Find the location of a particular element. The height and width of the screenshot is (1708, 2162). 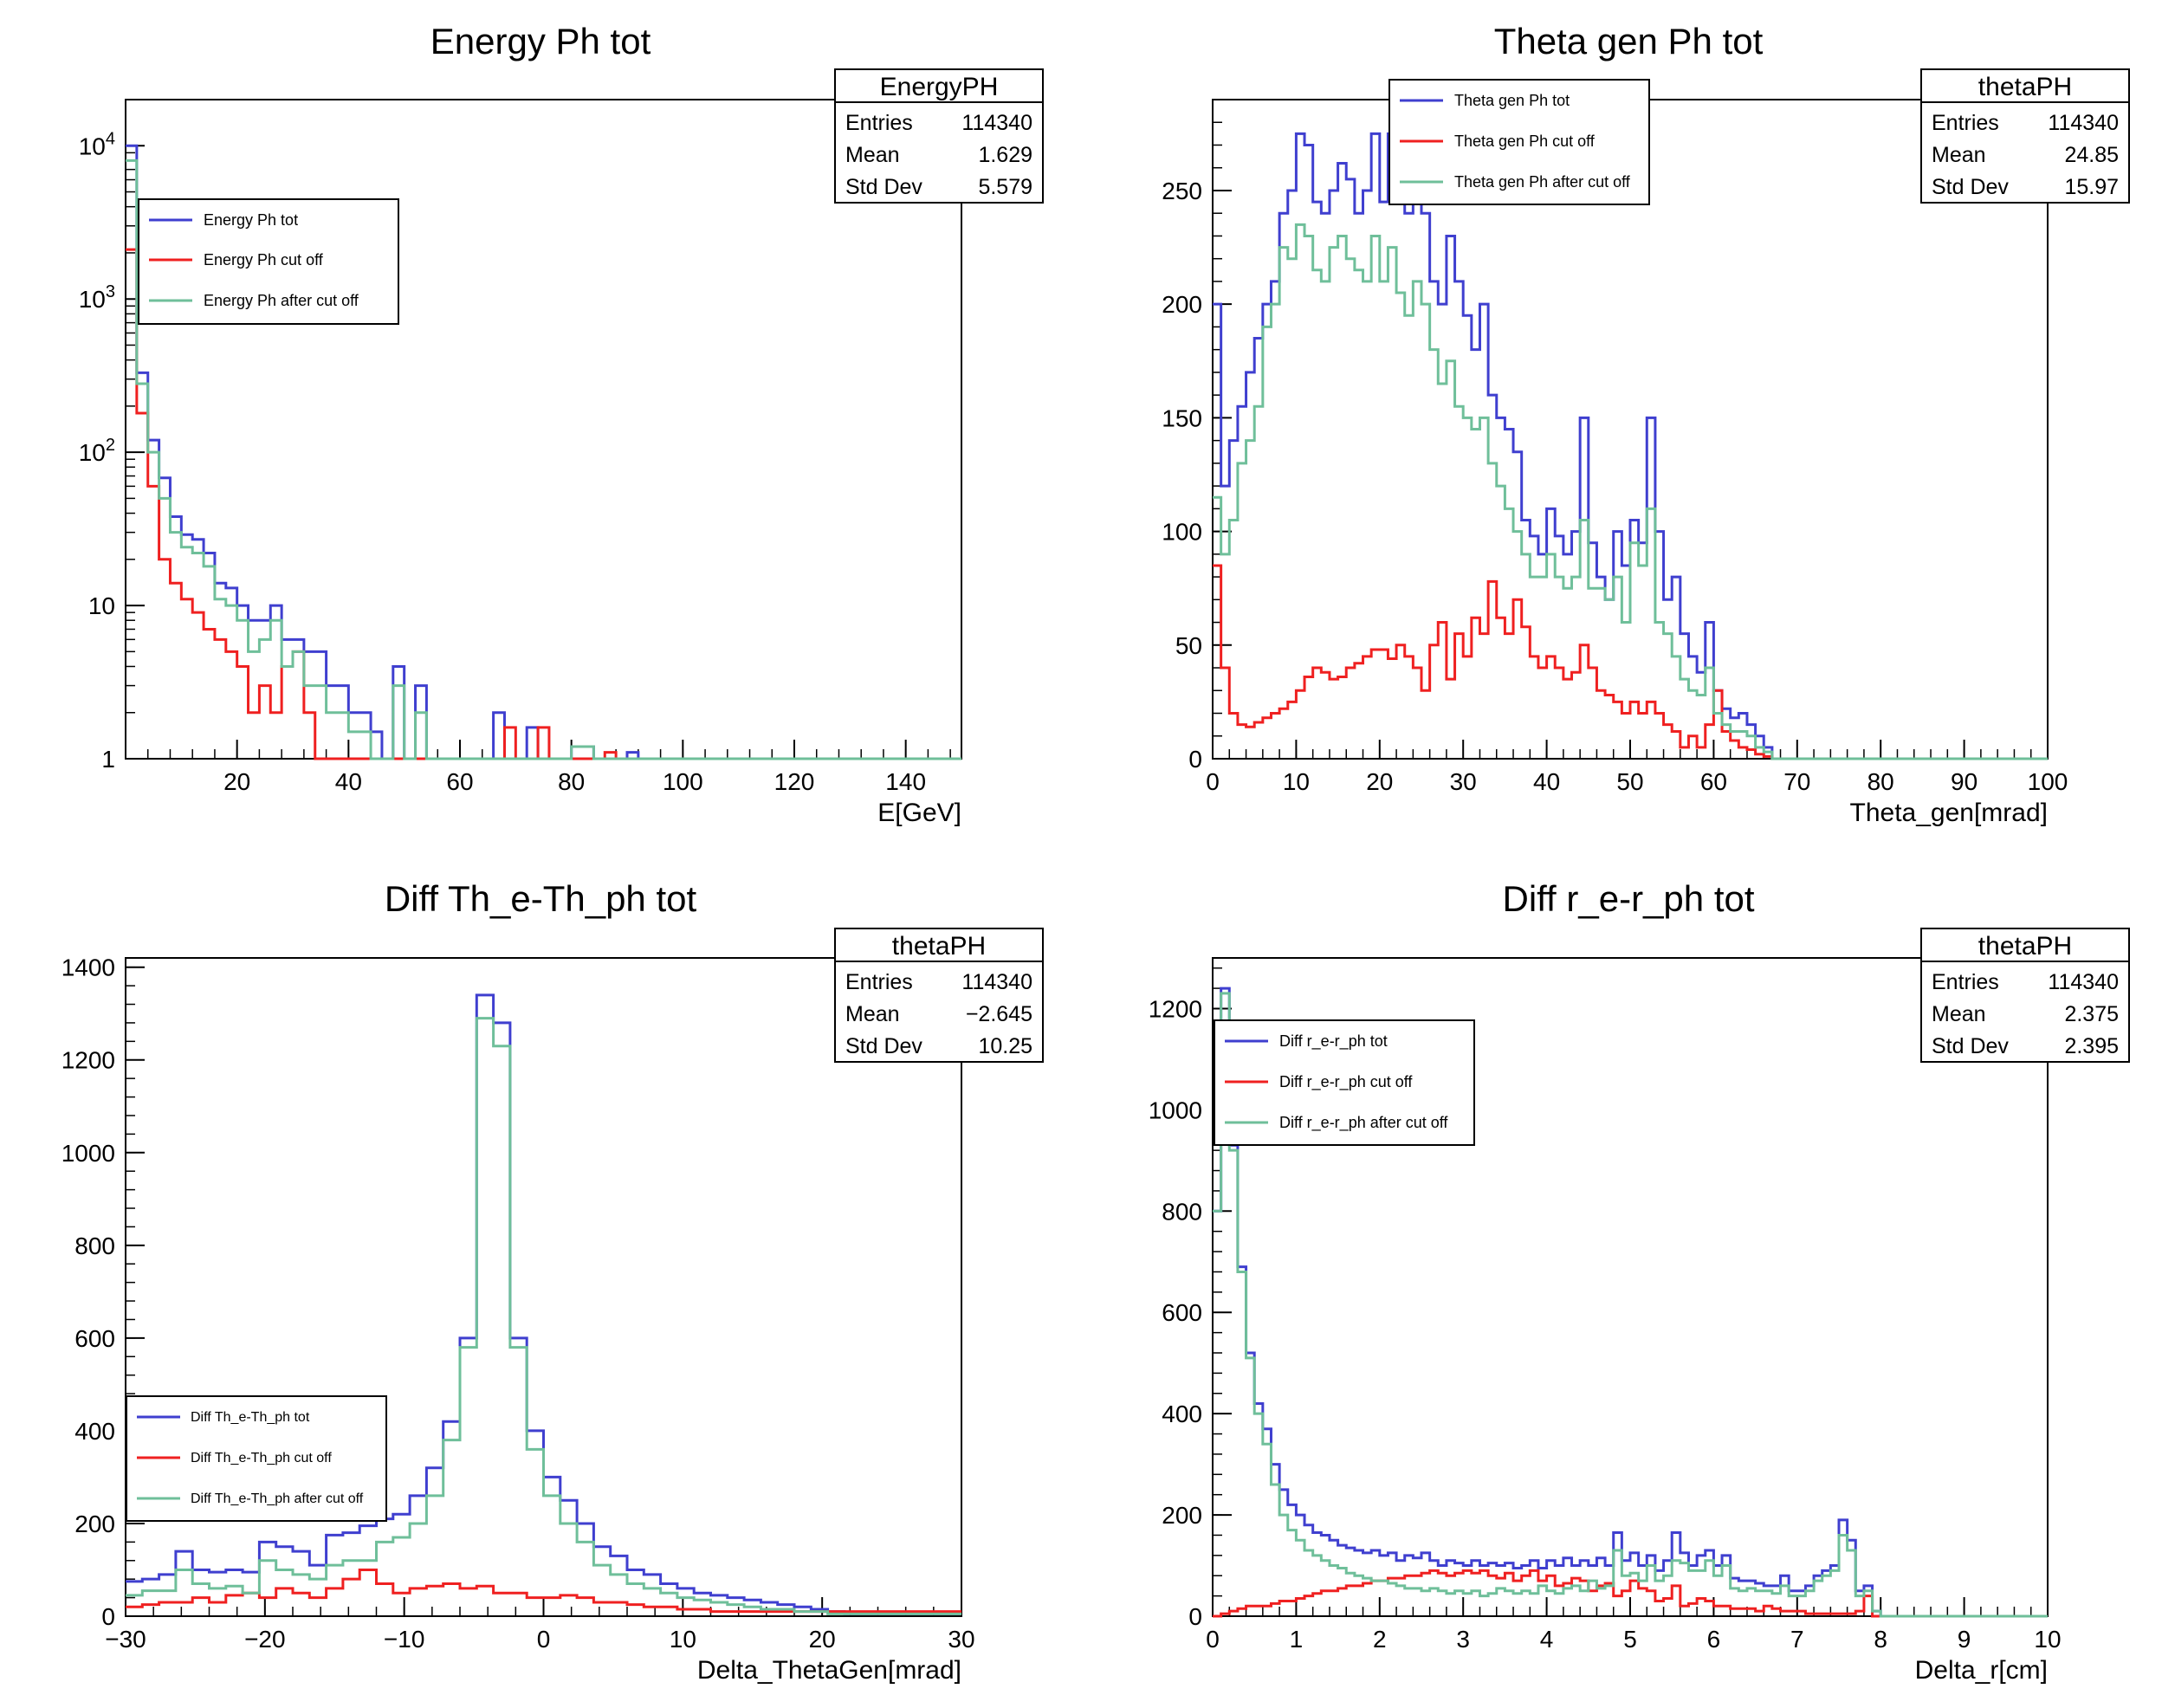

legend-label: Diff r_e-r_ph cut off is located at coordinates (1346, 1082).